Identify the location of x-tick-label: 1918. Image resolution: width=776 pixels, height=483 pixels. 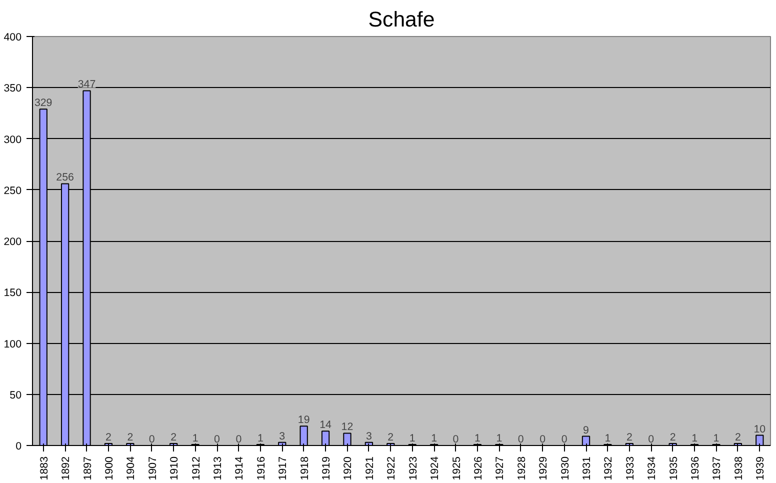
(304, 468).